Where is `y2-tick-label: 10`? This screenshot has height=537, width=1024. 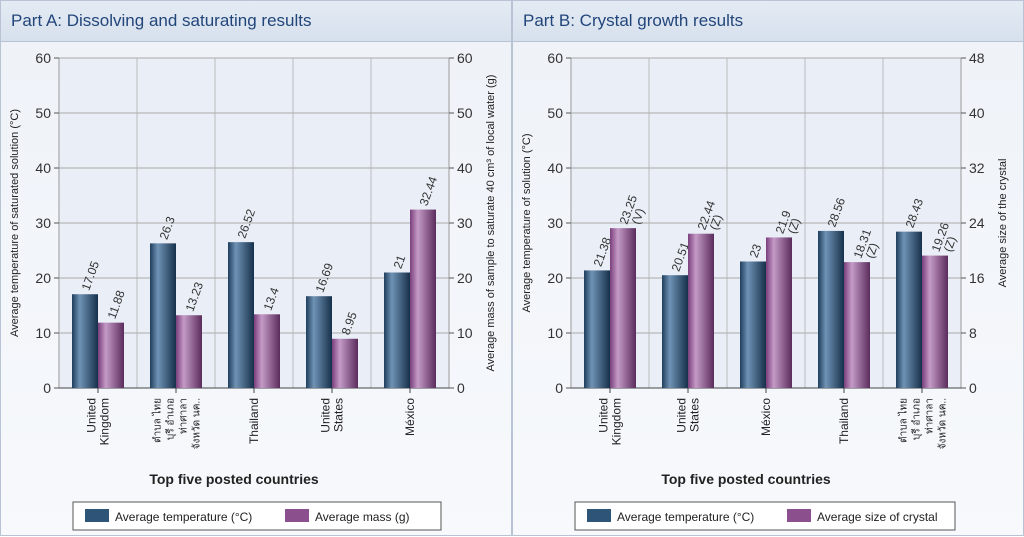 y2-tick-label: 10 is located at coordinates (465, 333).